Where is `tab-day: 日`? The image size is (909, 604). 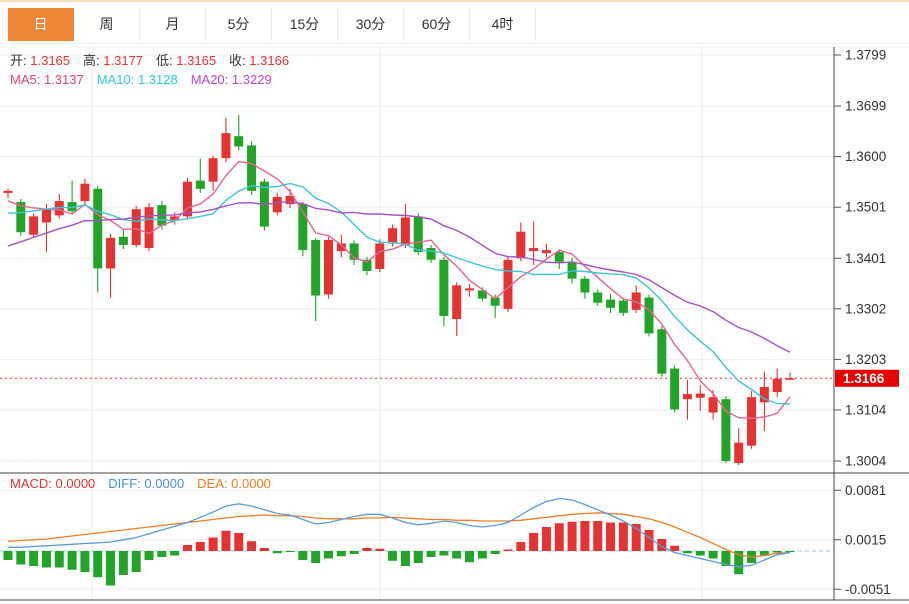
tab-day: 日 is located at coordinates (41, 24).